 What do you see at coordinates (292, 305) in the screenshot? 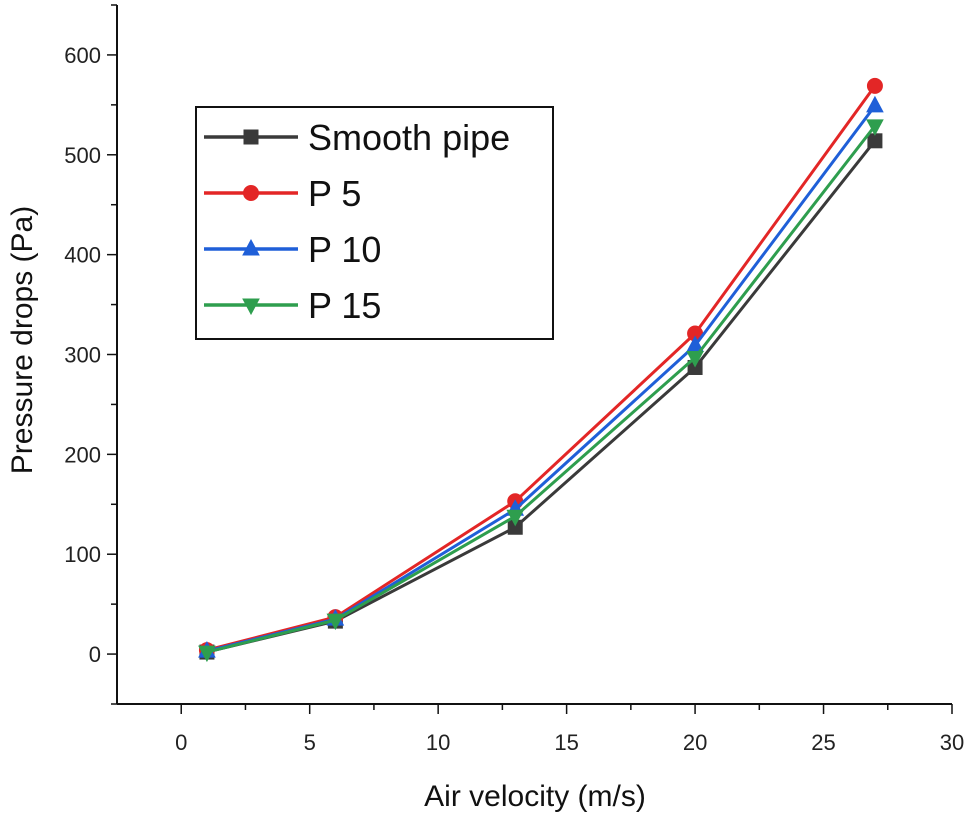
I see `legend-item-p-15: P 15` at bounding box center [292, 305].